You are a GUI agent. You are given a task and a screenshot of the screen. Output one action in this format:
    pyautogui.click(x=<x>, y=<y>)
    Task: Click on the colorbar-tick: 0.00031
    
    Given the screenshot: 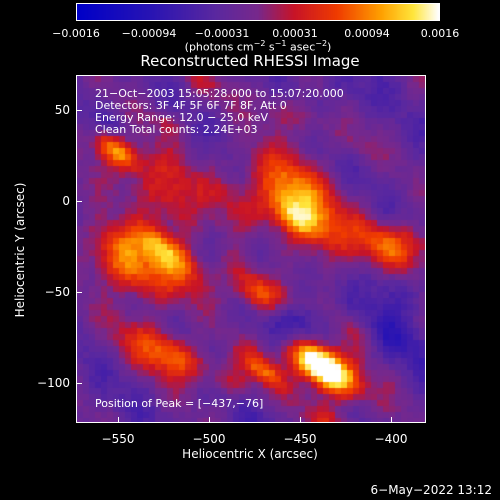 What is the action you would take?
    pyautogui.click(x=295, y=33)
    